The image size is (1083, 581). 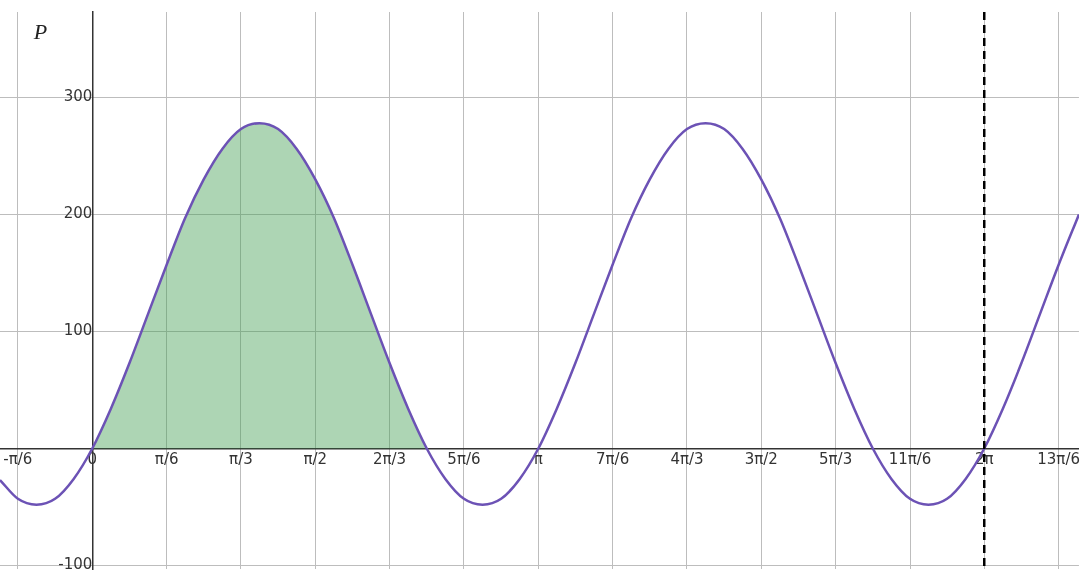 I want to click on x-tick-label: 5π/6, so click(x=464, y=459).